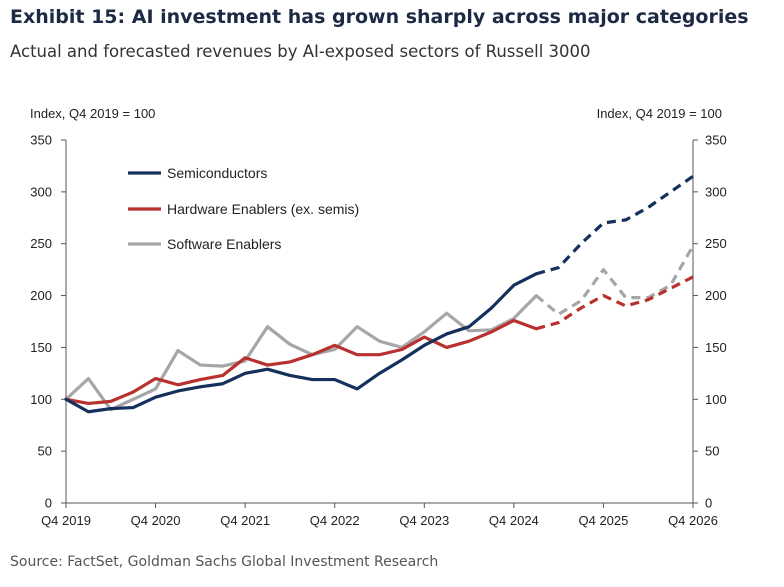  What do you see at coordinates (615, 280) in the screenshot?
I see `series-line-software-enablers-forecast` at bounding box center [615, 280].